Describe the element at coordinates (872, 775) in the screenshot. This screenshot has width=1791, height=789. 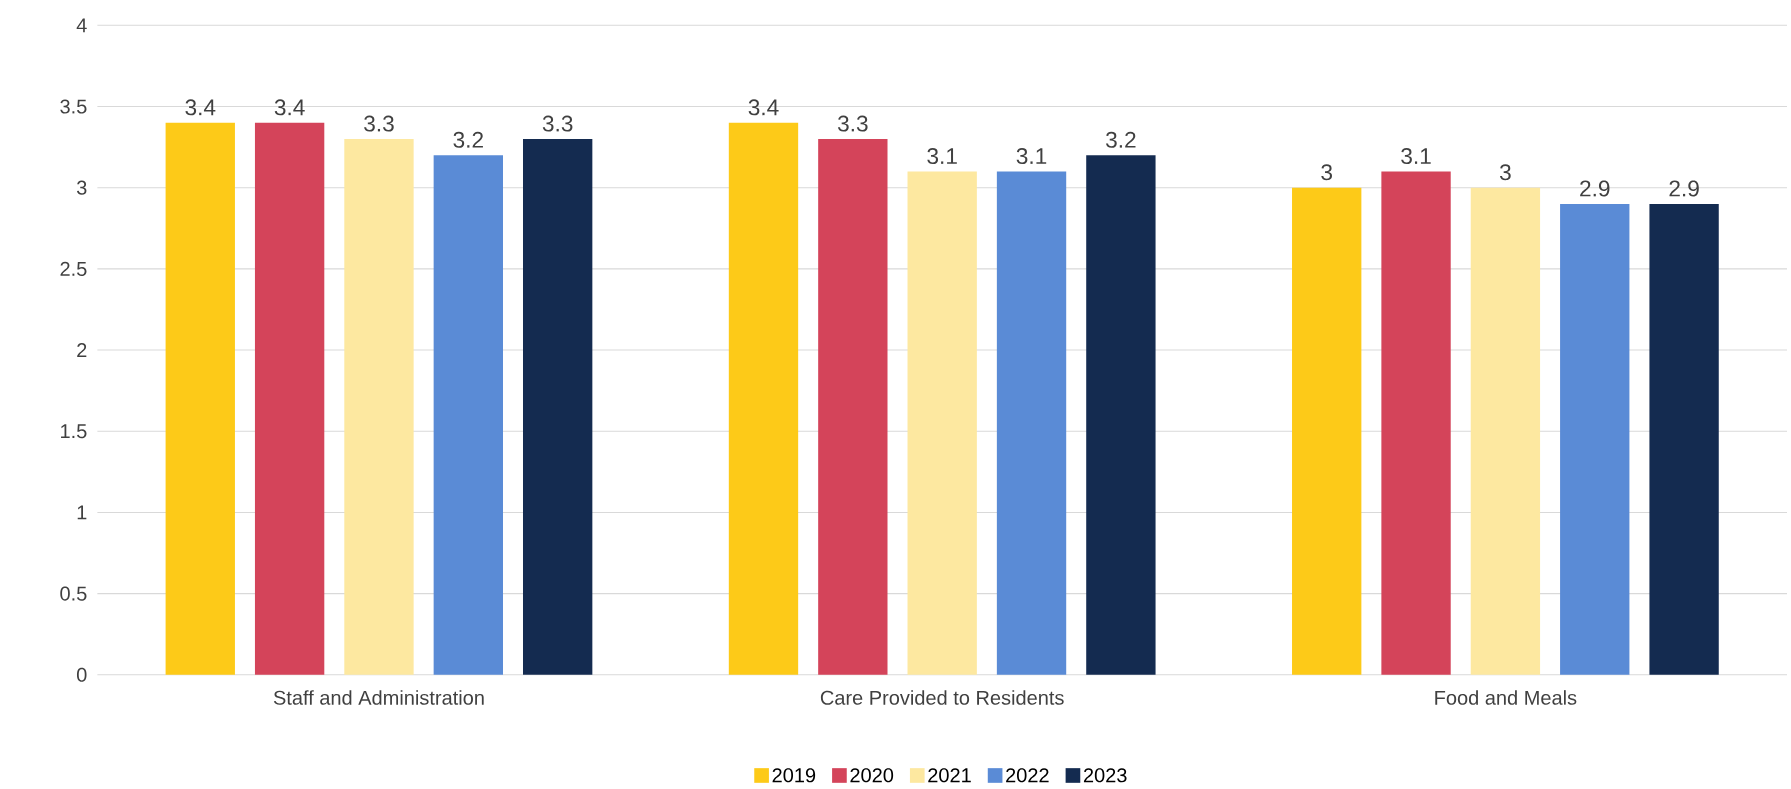
I see `legend-label: 2020` at that location.